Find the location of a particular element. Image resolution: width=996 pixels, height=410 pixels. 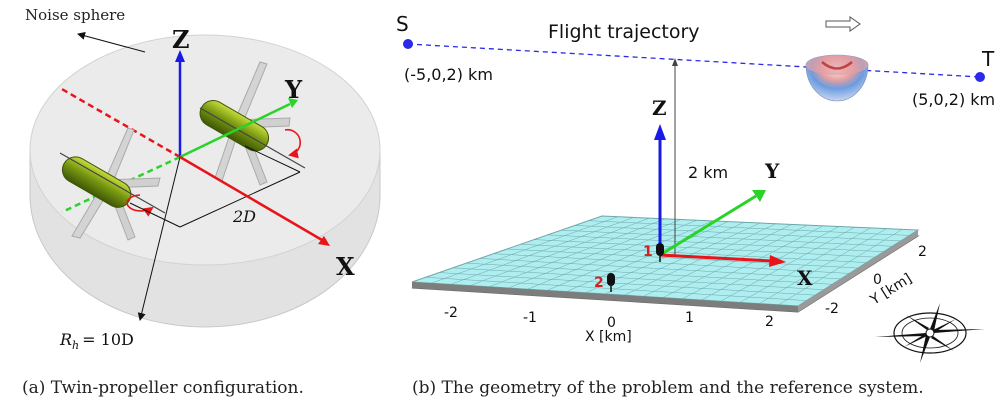

y-tick: -2 is located at coordinates (832, 309).